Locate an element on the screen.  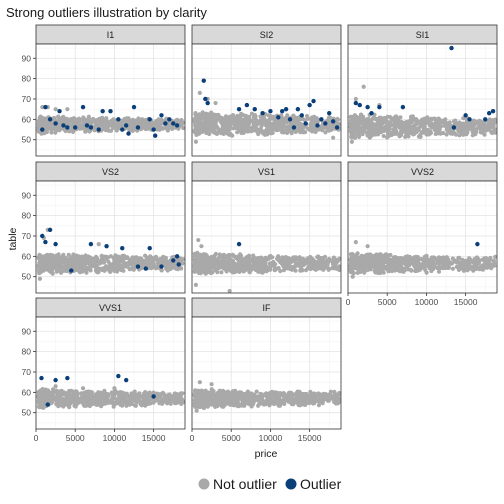
facet-panel-vs1: VS1 is located at coordinates (266, 227).